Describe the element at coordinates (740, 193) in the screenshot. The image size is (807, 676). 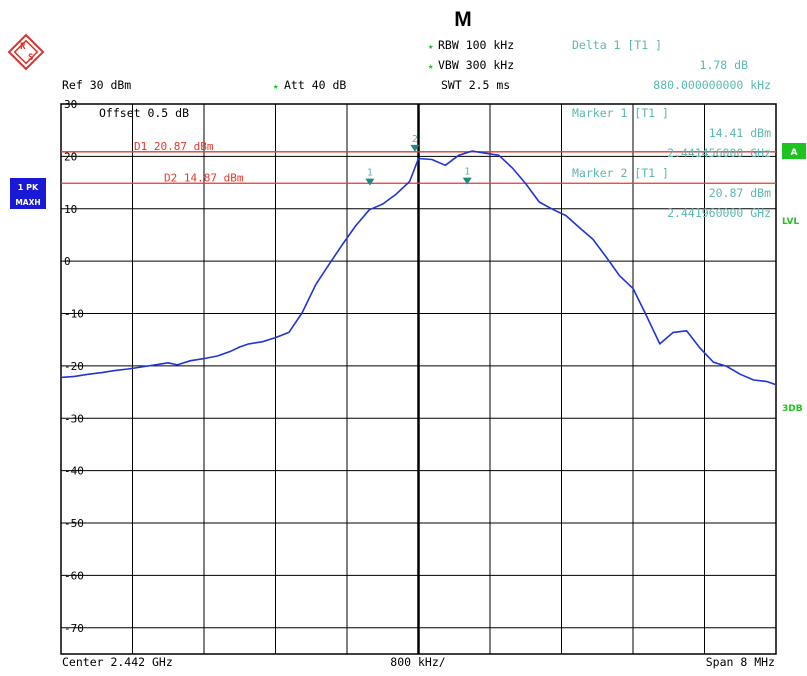
I see `marker-2-level: 20.87 dBm` at that location.